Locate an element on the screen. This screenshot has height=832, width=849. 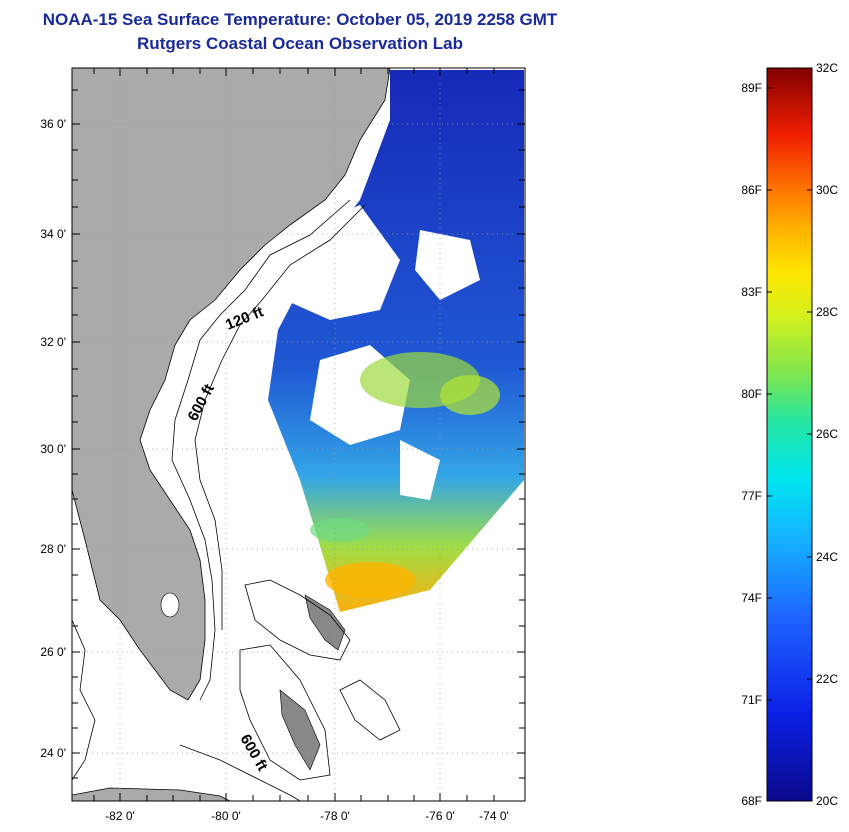
longitude-labels: -82 0' -80 0' -78 0' -76 0' -74 0' is located at coordinates (307, 816).